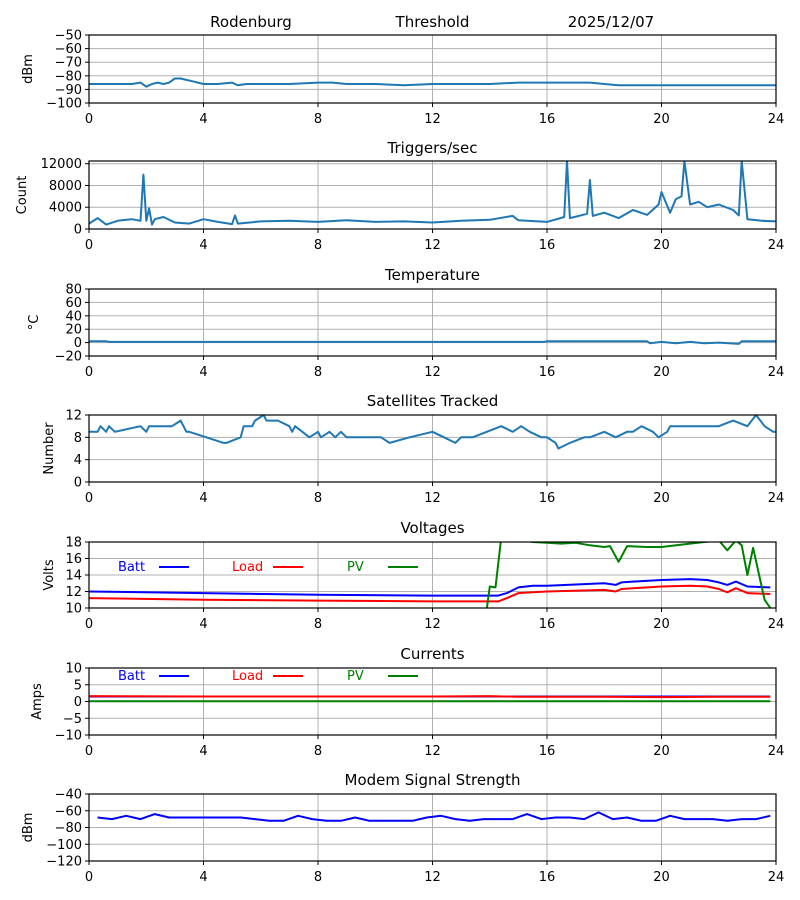  What do you see at coordinates (37, 701) in the screenshot?
I see `y-axis-label: Amps` at bounding box center [37, 701].